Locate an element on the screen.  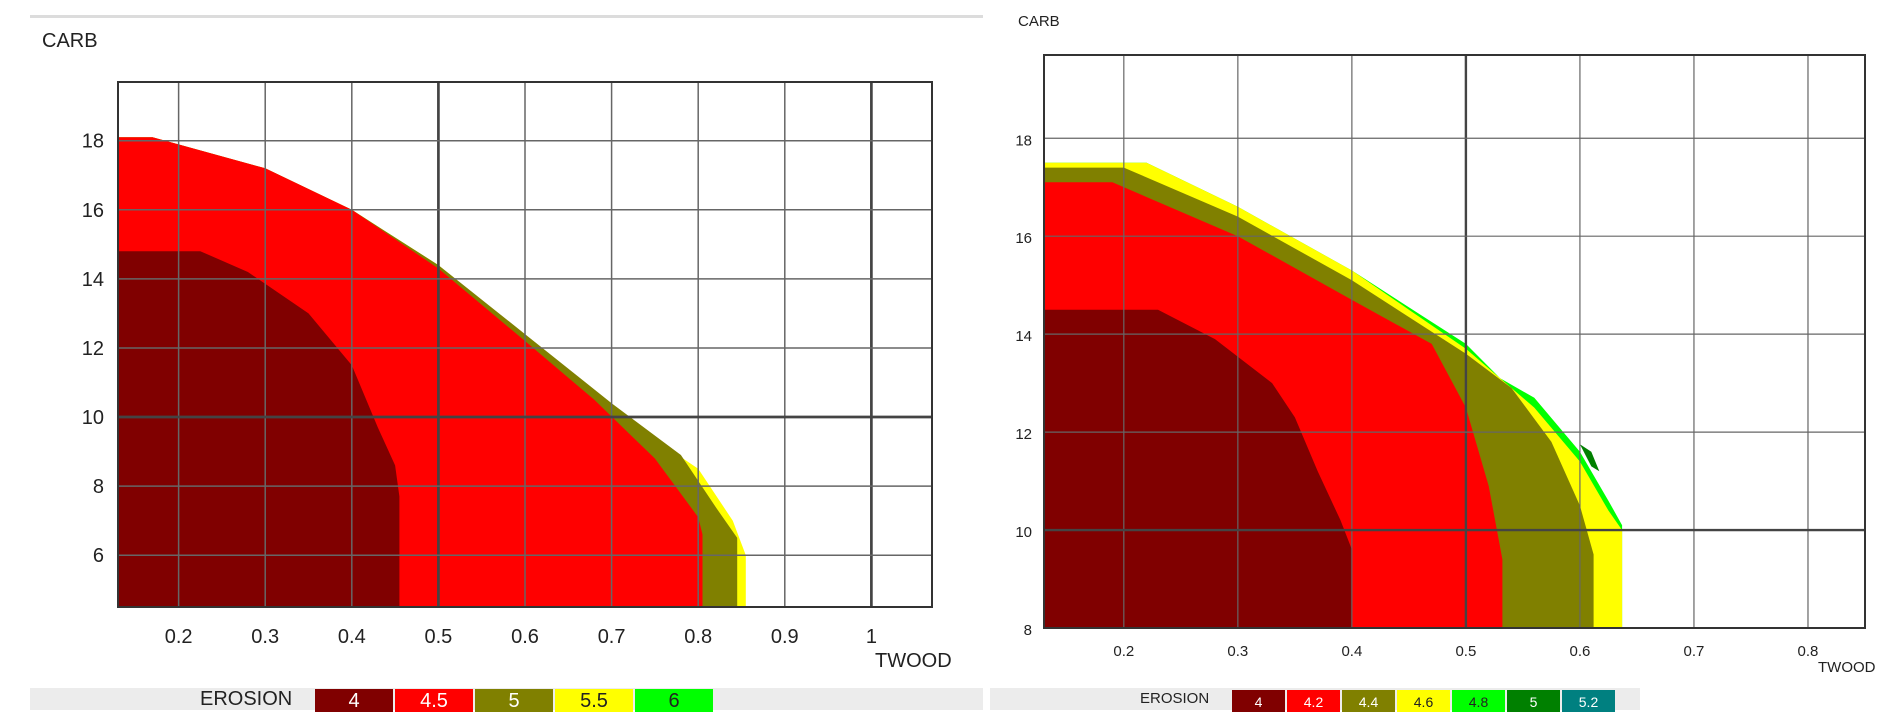
legend-label: 5.5 is located at coordinates (594, 701).